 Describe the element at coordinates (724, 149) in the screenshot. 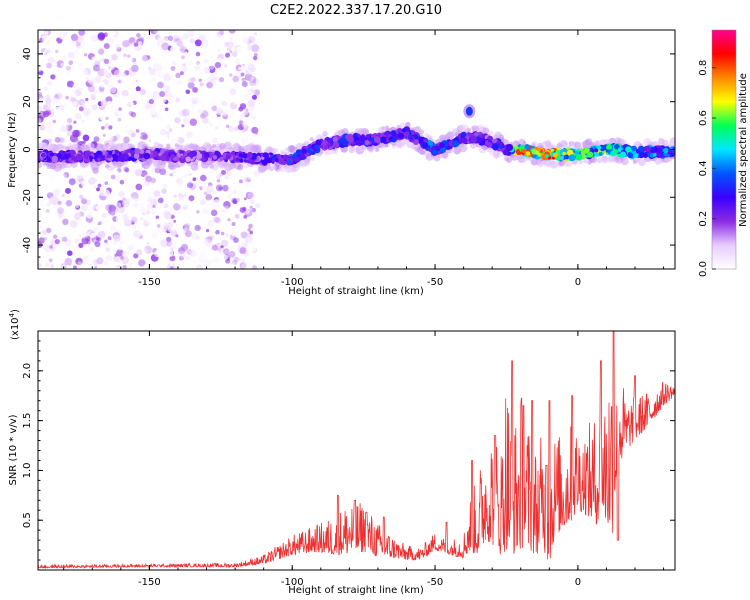

I see `colorbar-gradient` at that location.